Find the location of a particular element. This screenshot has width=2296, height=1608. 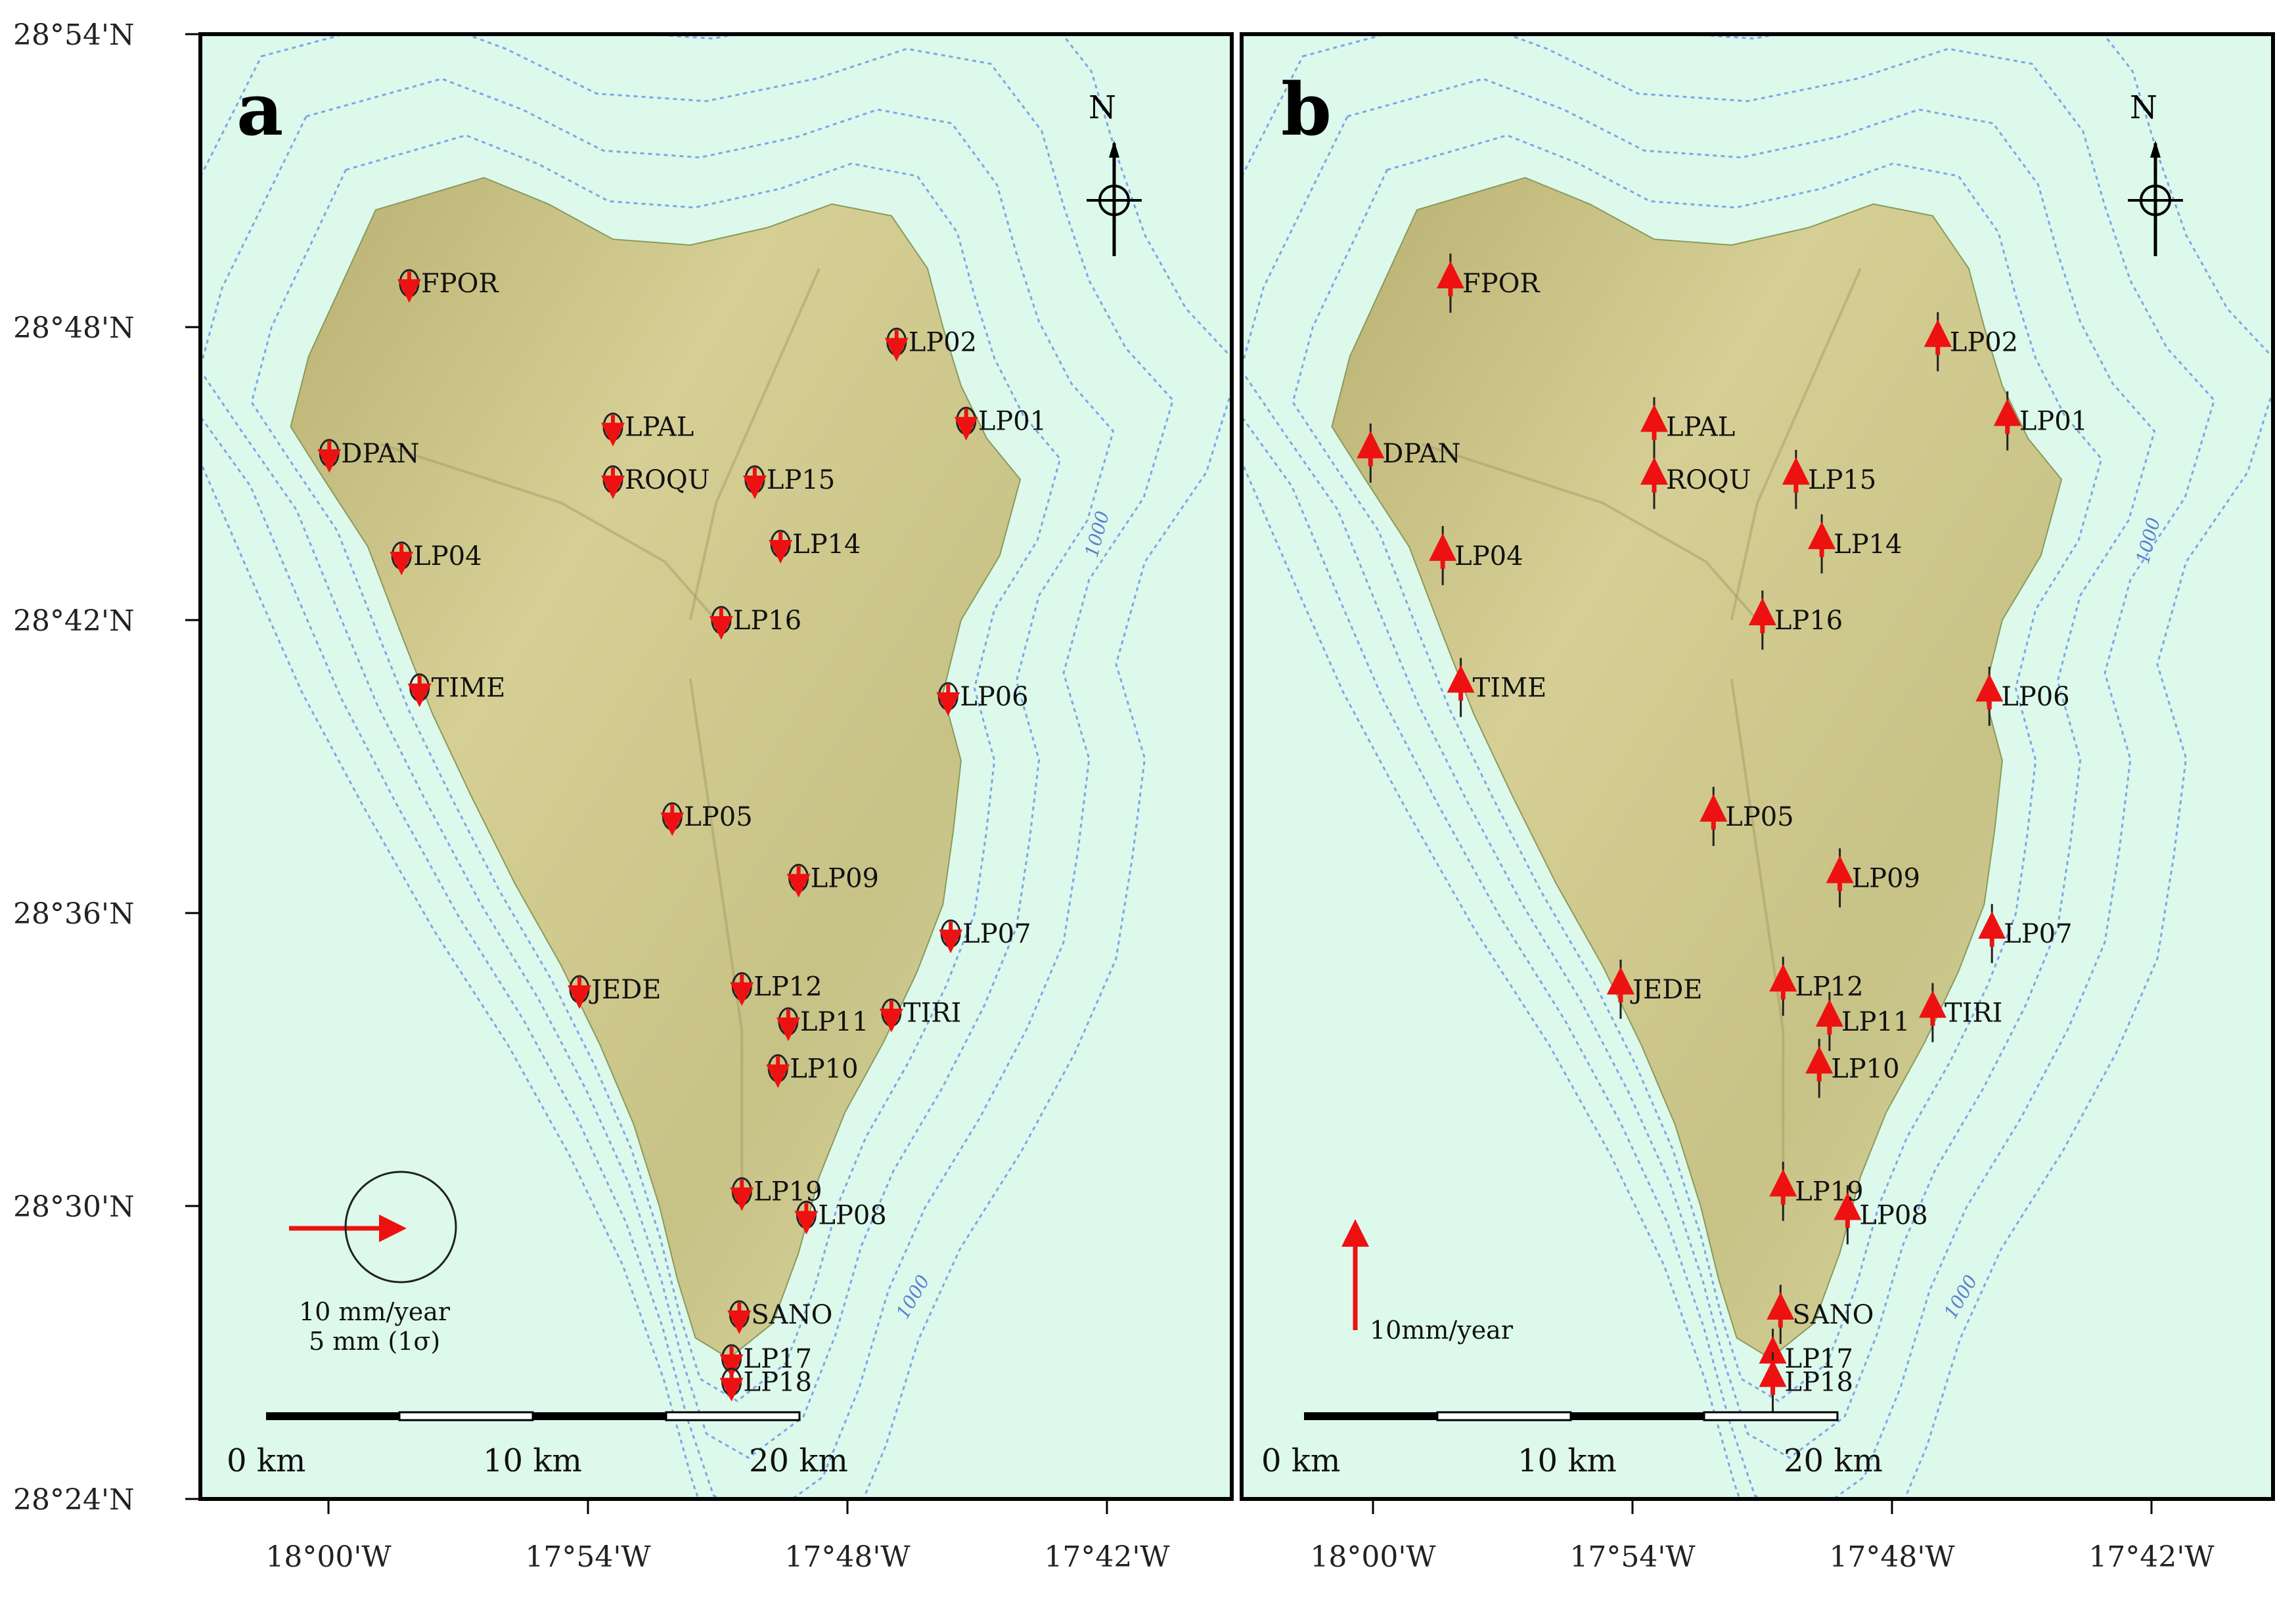

lon-tick-label: 17°48'W is located at coordinates (847, 1557).